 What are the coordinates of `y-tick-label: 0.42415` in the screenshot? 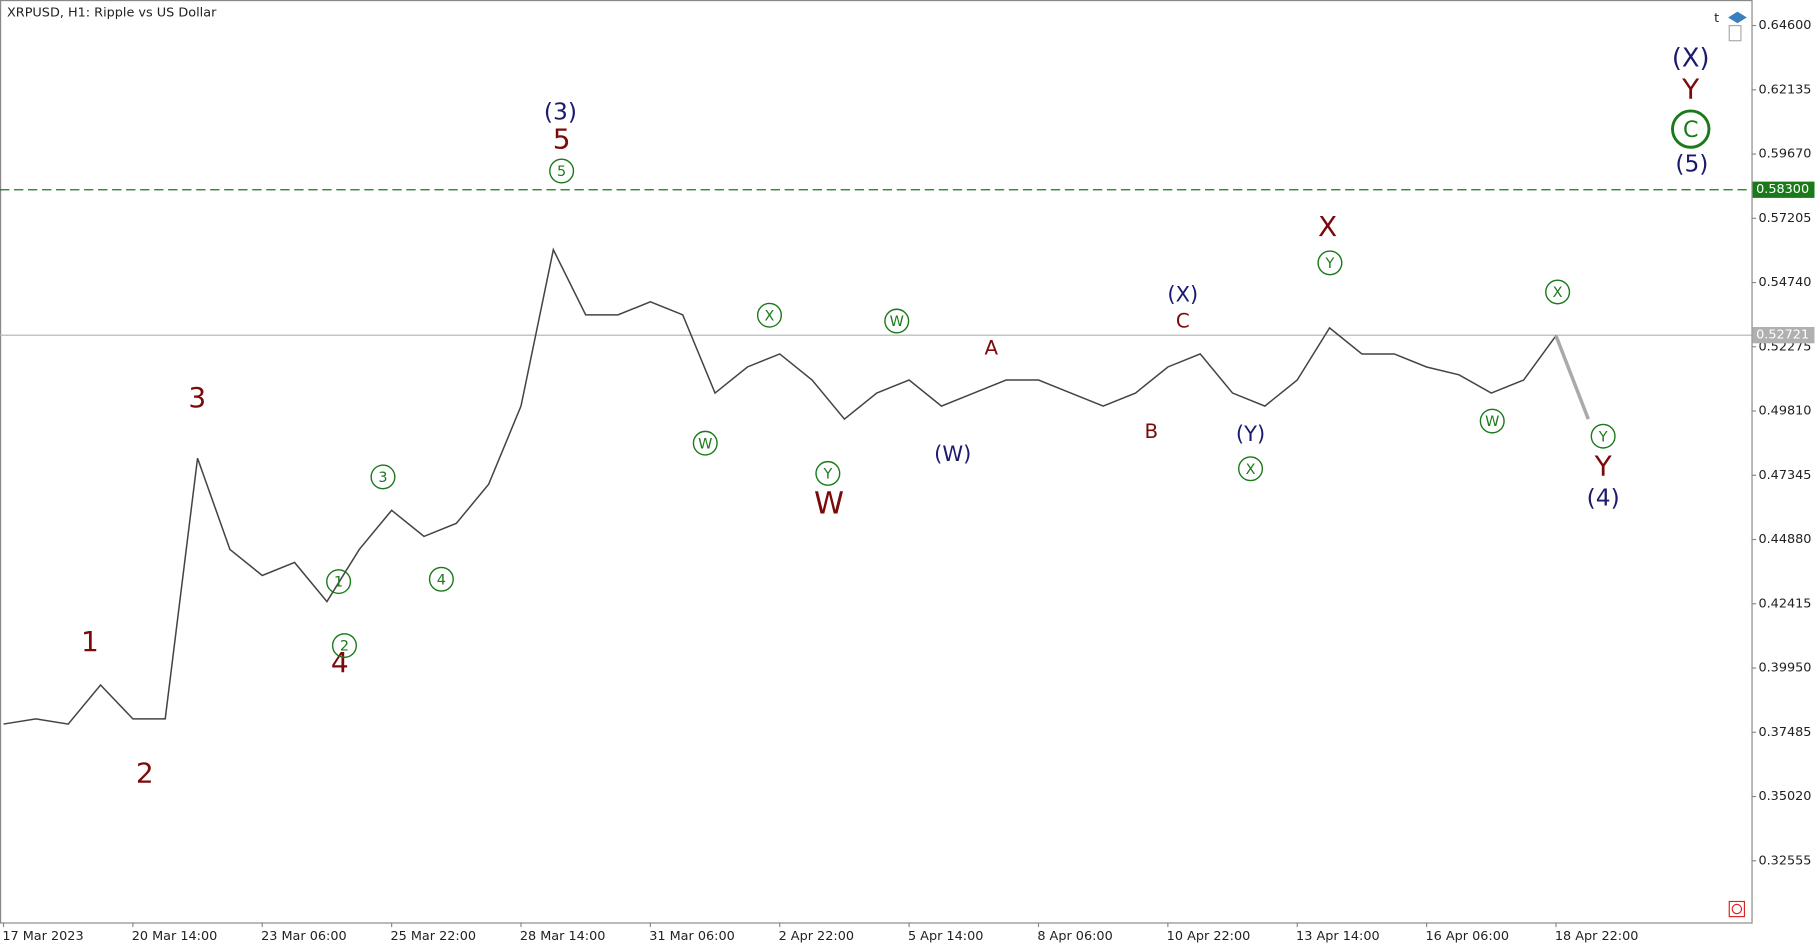 It's located at (1784, 603).